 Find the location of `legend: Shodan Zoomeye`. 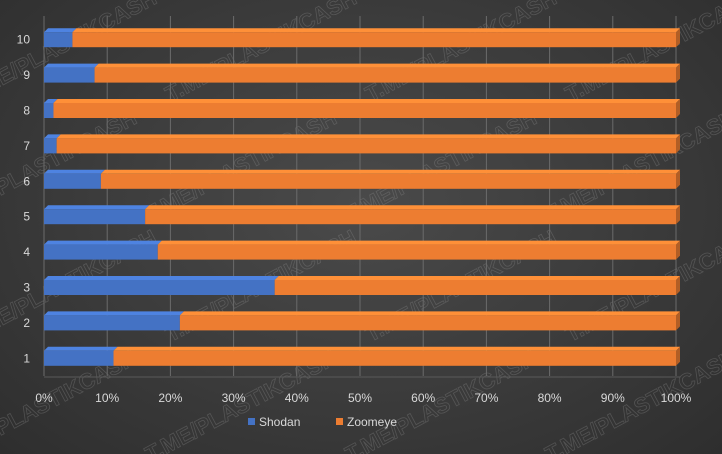

legend: Shodan Zoomeye is located at coordinates (322, 422).